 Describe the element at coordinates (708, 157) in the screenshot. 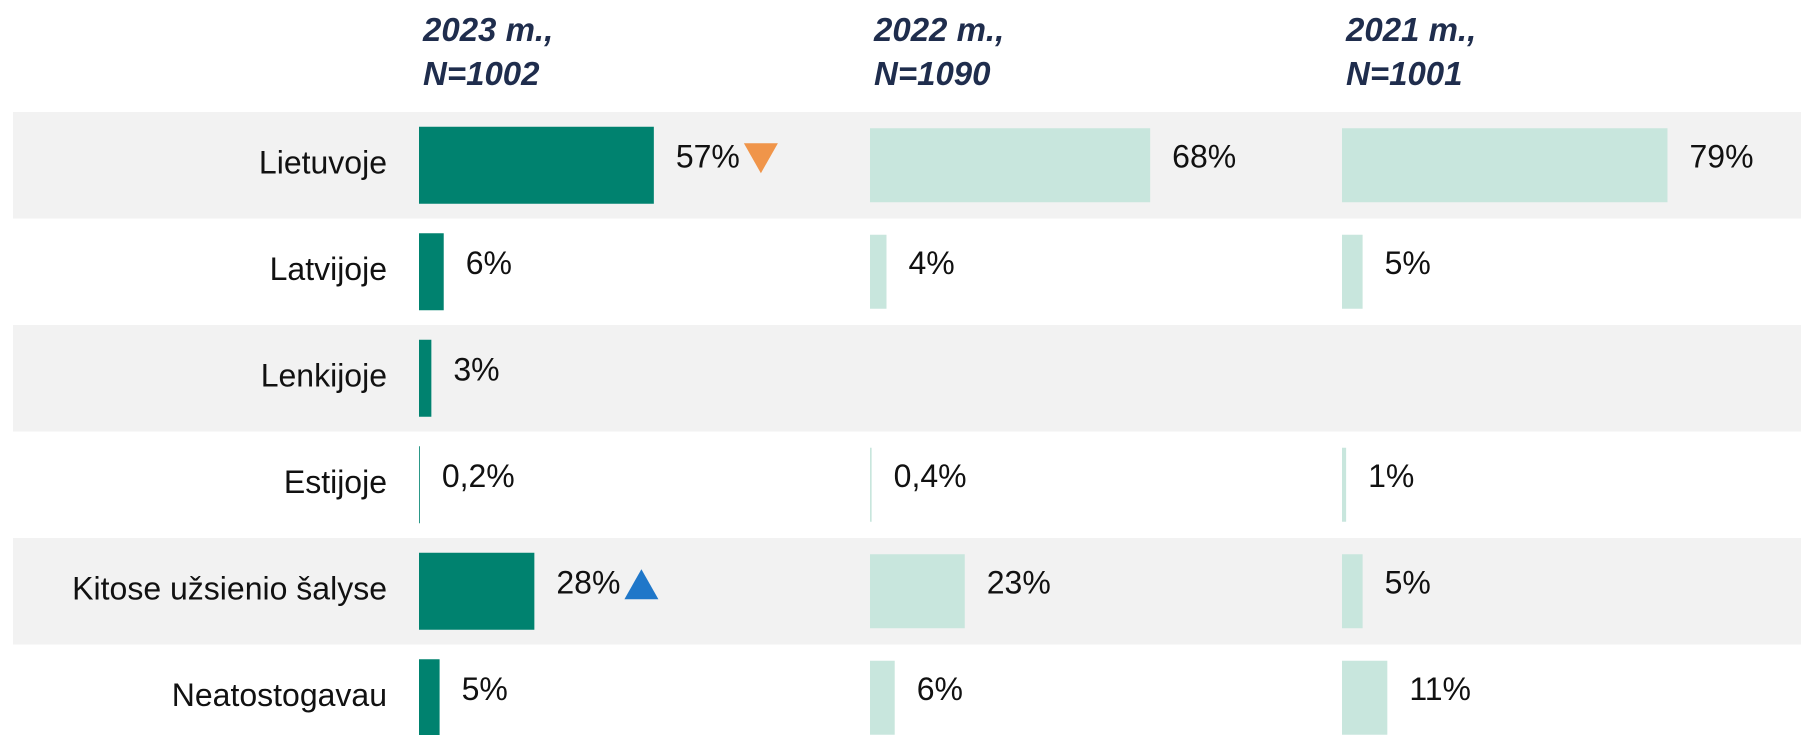

I see `value-label: 57%` at that location.